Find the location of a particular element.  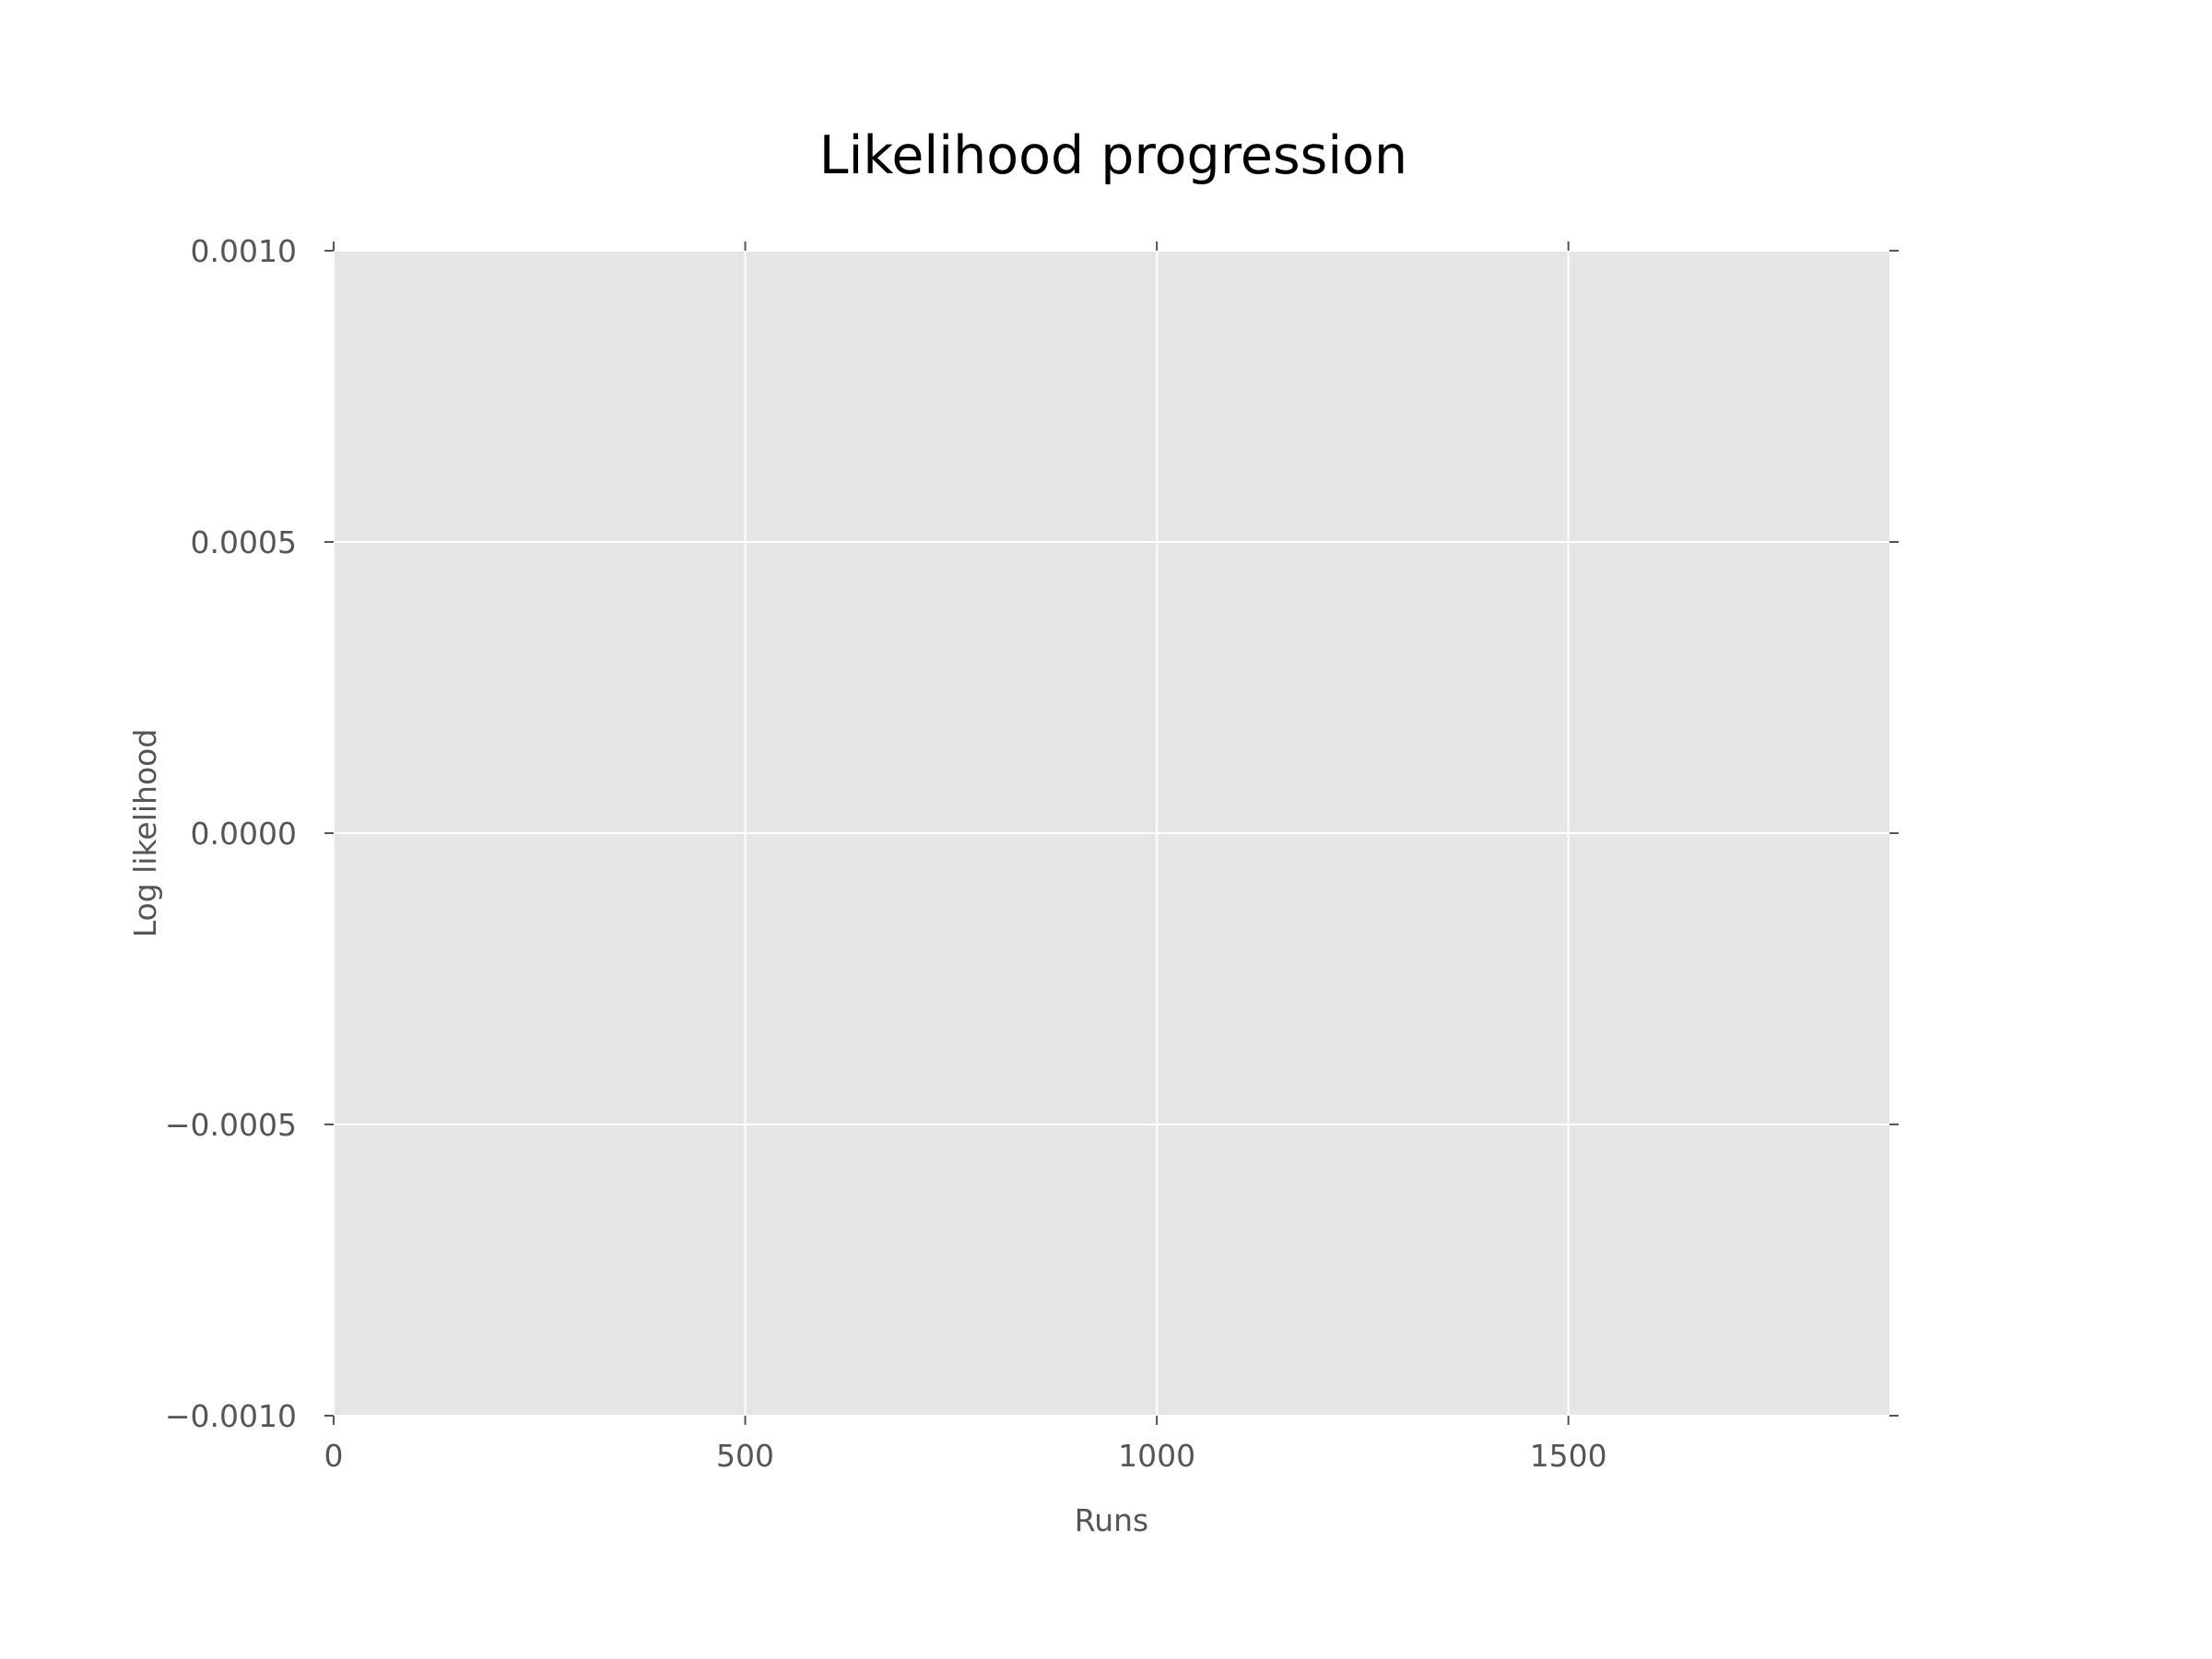

x-tick-label: 1000 is located at coordinates (1156, 1456).